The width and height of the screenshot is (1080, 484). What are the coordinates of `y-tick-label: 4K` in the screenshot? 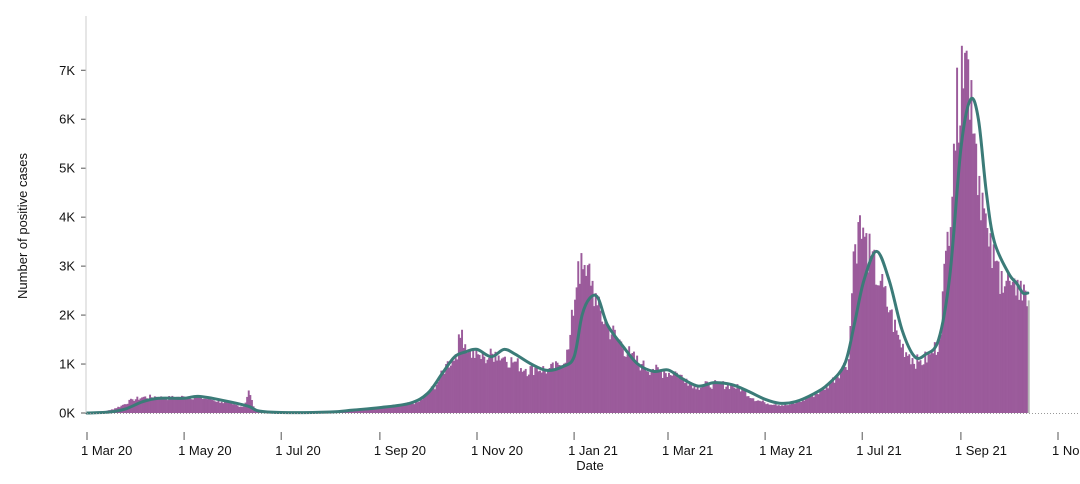 It's located at (67, 217).